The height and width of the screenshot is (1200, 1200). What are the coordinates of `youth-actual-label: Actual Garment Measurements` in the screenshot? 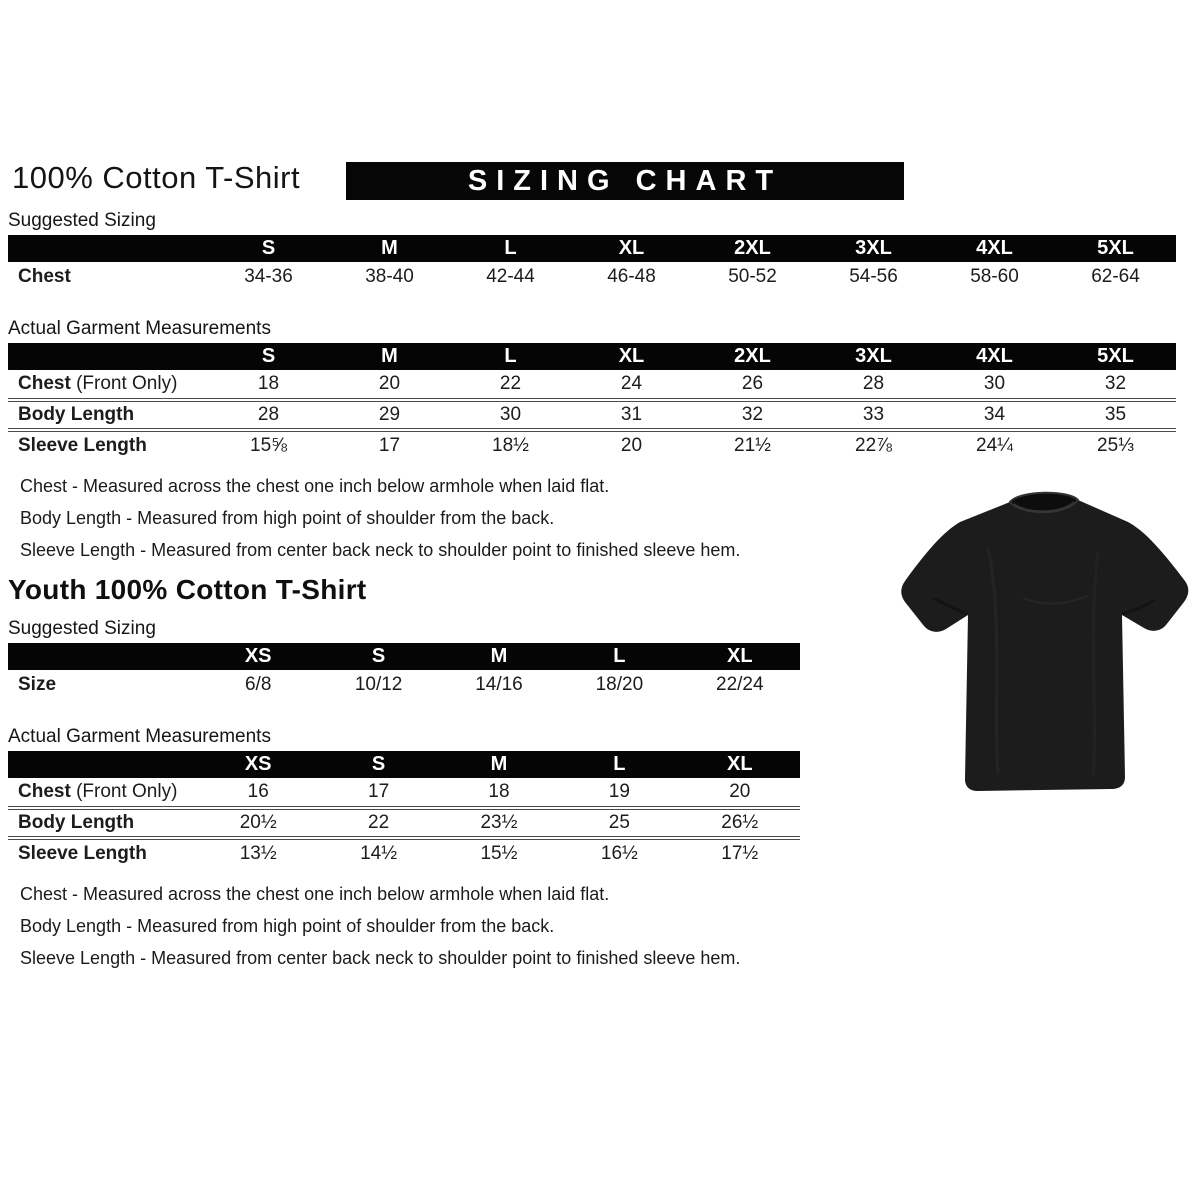 It's located at (139, 736).